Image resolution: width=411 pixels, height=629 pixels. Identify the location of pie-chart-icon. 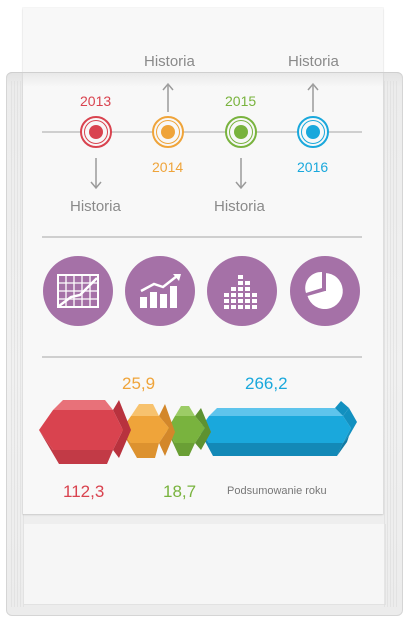
(325, 291).